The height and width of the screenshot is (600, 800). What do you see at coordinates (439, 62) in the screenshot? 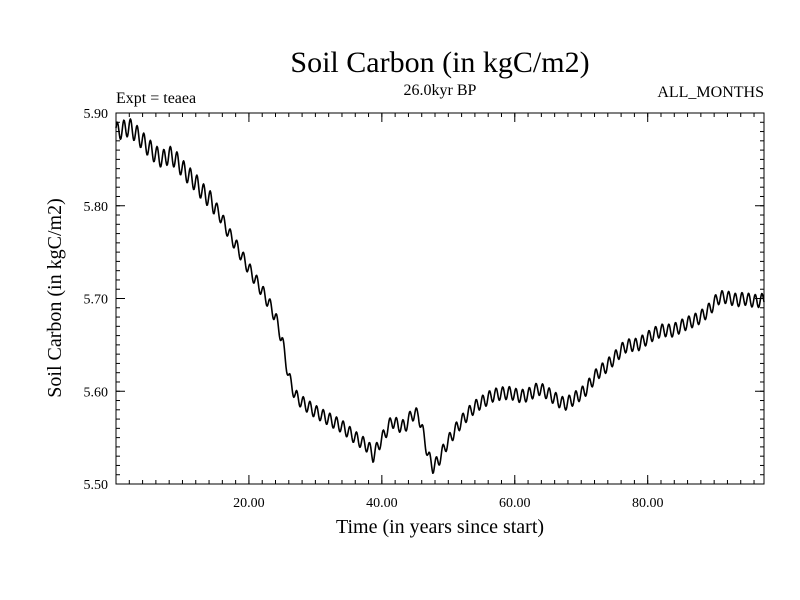
I see `chart-title: Soil Carbon (in kgC/m2)` at bounding box center [439, 62].